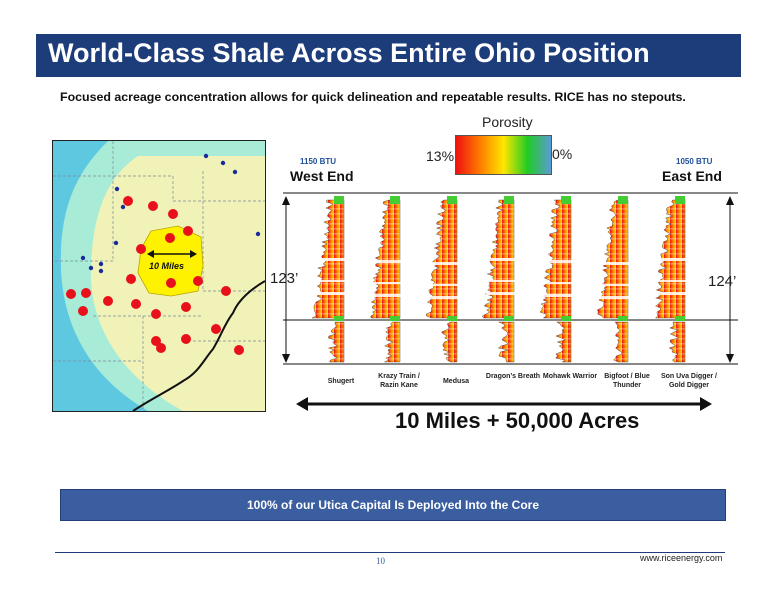 The image size is (776, 600). I want to click on well-label-shugert: Shugert, so click(341, 381).